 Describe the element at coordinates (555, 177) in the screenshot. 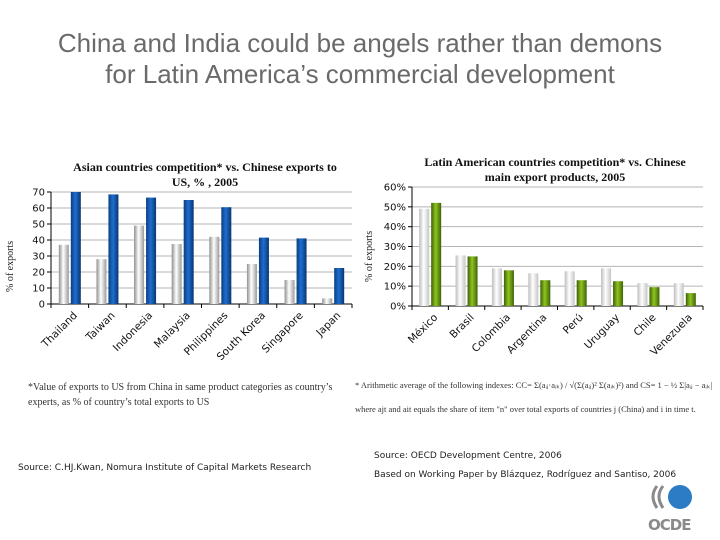

I see `latam-chart-title-line2: main export products, 2005` at that location.